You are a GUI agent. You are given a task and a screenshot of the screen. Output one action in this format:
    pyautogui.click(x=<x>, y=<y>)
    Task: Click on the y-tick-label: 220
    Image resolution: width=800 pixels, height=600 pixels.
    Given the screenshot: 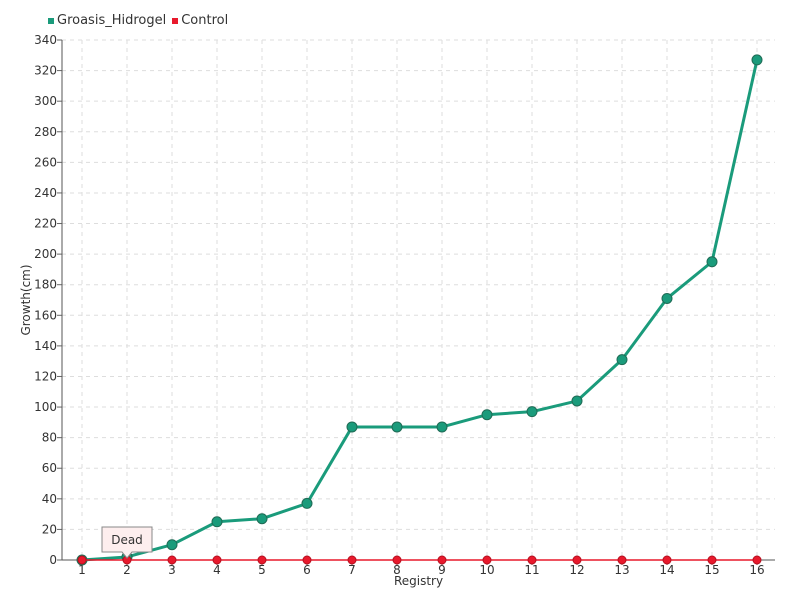 What is the action you would take?
    pyautogui.click(x=45, y=224)
    